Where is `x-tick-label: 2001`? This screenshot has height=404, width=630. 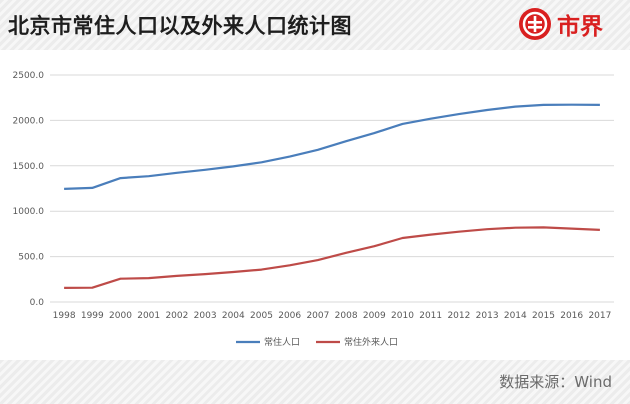 x-tick-label: 2001 is located at coordinates (148, 316).